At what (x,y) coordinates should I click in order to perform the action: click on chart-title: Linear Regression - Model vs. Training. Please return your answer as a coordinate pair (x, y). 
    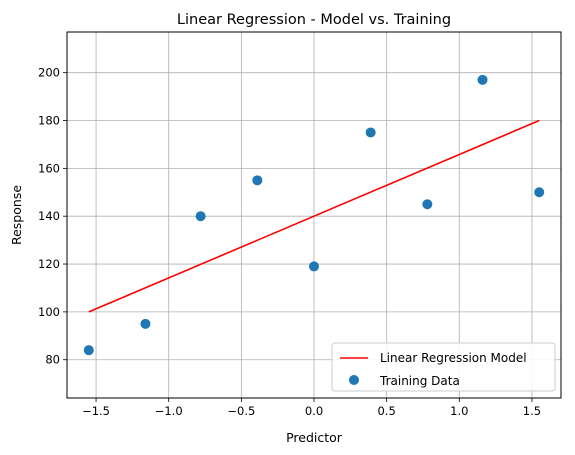
    Looking at the image, I should click on (314, 20).